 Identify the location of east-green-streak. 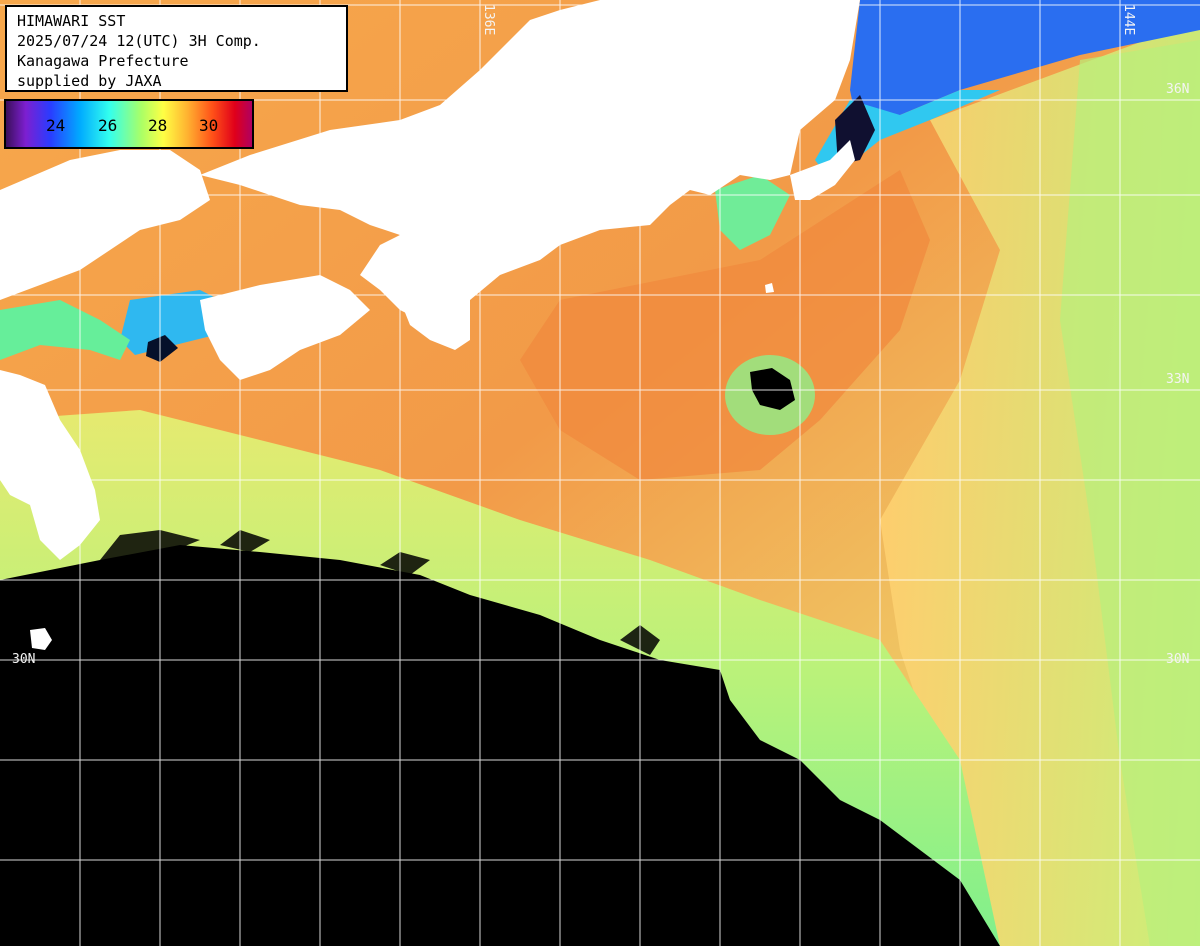
(1130, 493).